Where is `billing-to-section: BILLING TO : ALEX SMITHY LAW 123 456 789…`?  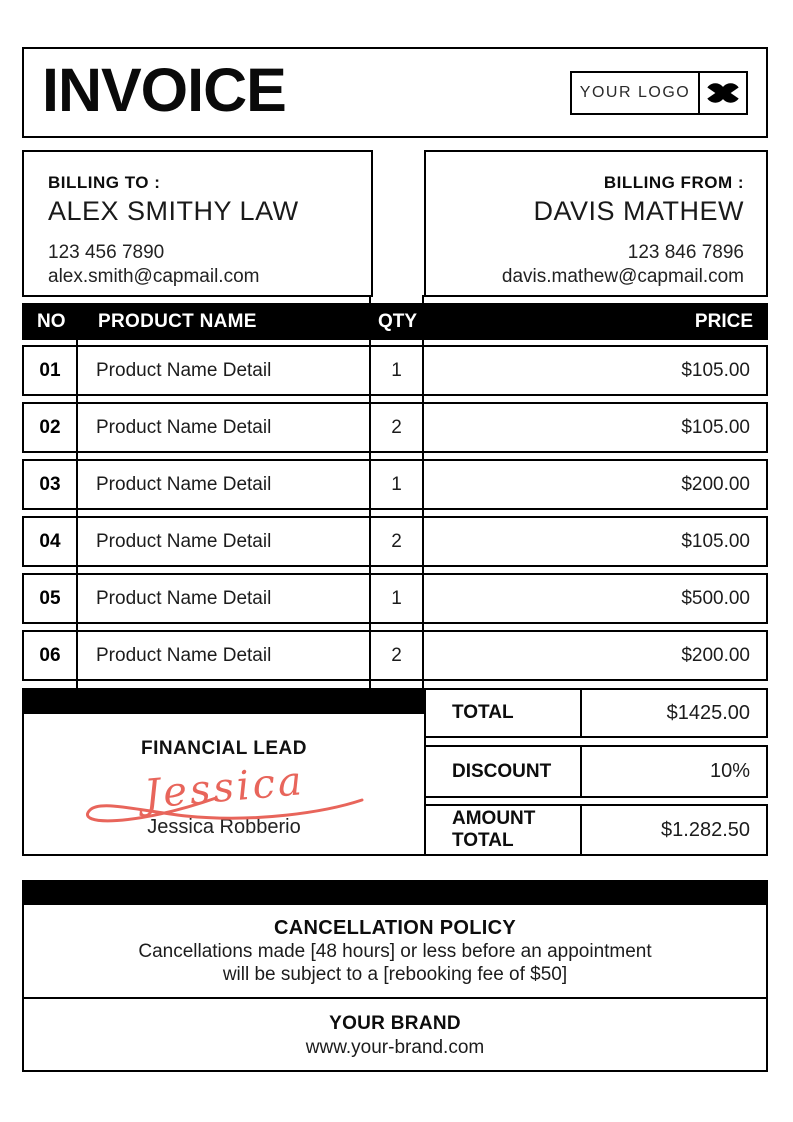
billing-to-section: BILLING TO : ALEX SMITHY LAW 123 456 789… is located at coordinates (197, 223).